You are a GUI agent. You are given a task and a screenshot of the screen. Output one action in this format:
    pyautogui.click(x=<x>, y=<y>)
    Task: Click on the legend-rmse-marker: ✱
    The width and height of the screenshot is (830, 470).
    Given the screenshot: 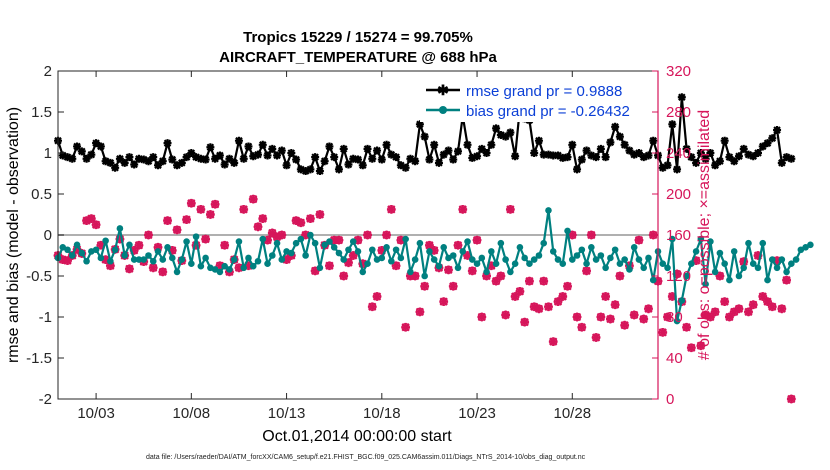 What is the action you would take?
    pyautogui.click(x=443, y=90)
    